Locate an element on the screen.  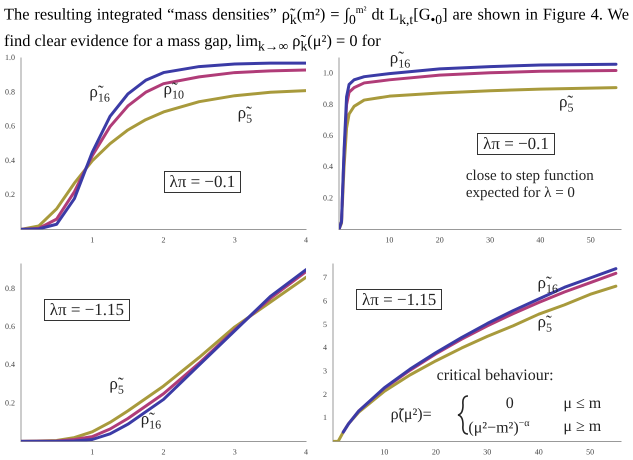
annotation: μ ≥ m is located at coordinates (582, 427).